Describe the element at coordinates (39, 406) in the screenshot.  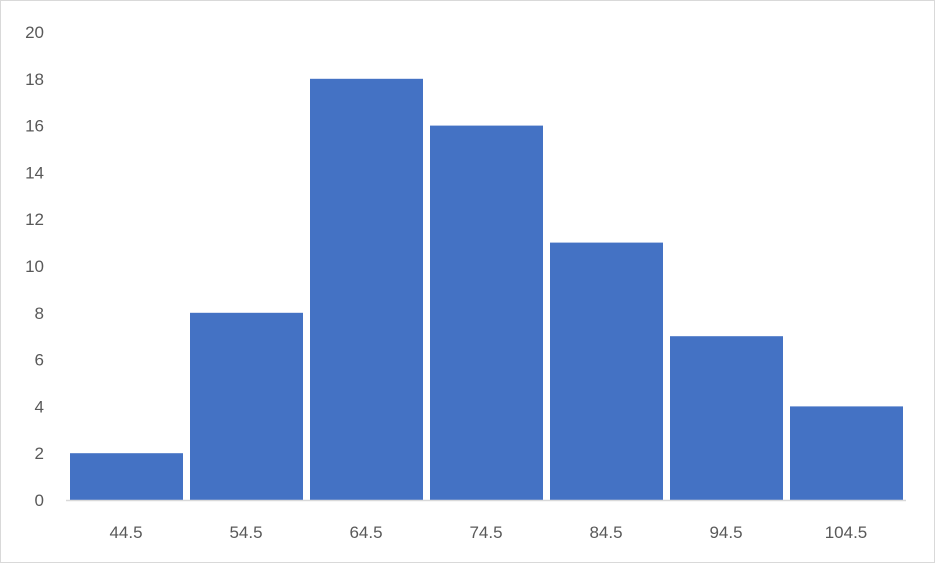
I see `y-tick-label: 4` at that location.